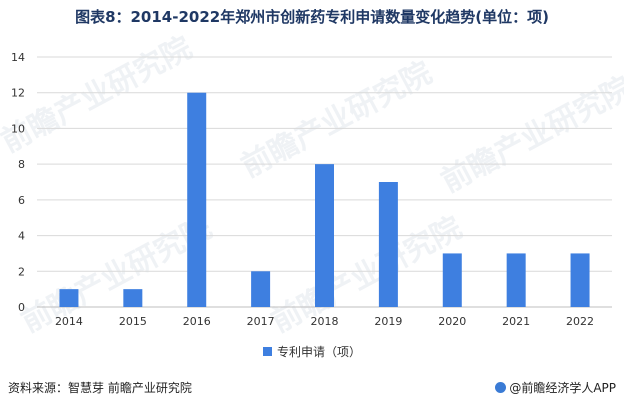  I want to click on x-tick-label: 2022, so click(580, 321).